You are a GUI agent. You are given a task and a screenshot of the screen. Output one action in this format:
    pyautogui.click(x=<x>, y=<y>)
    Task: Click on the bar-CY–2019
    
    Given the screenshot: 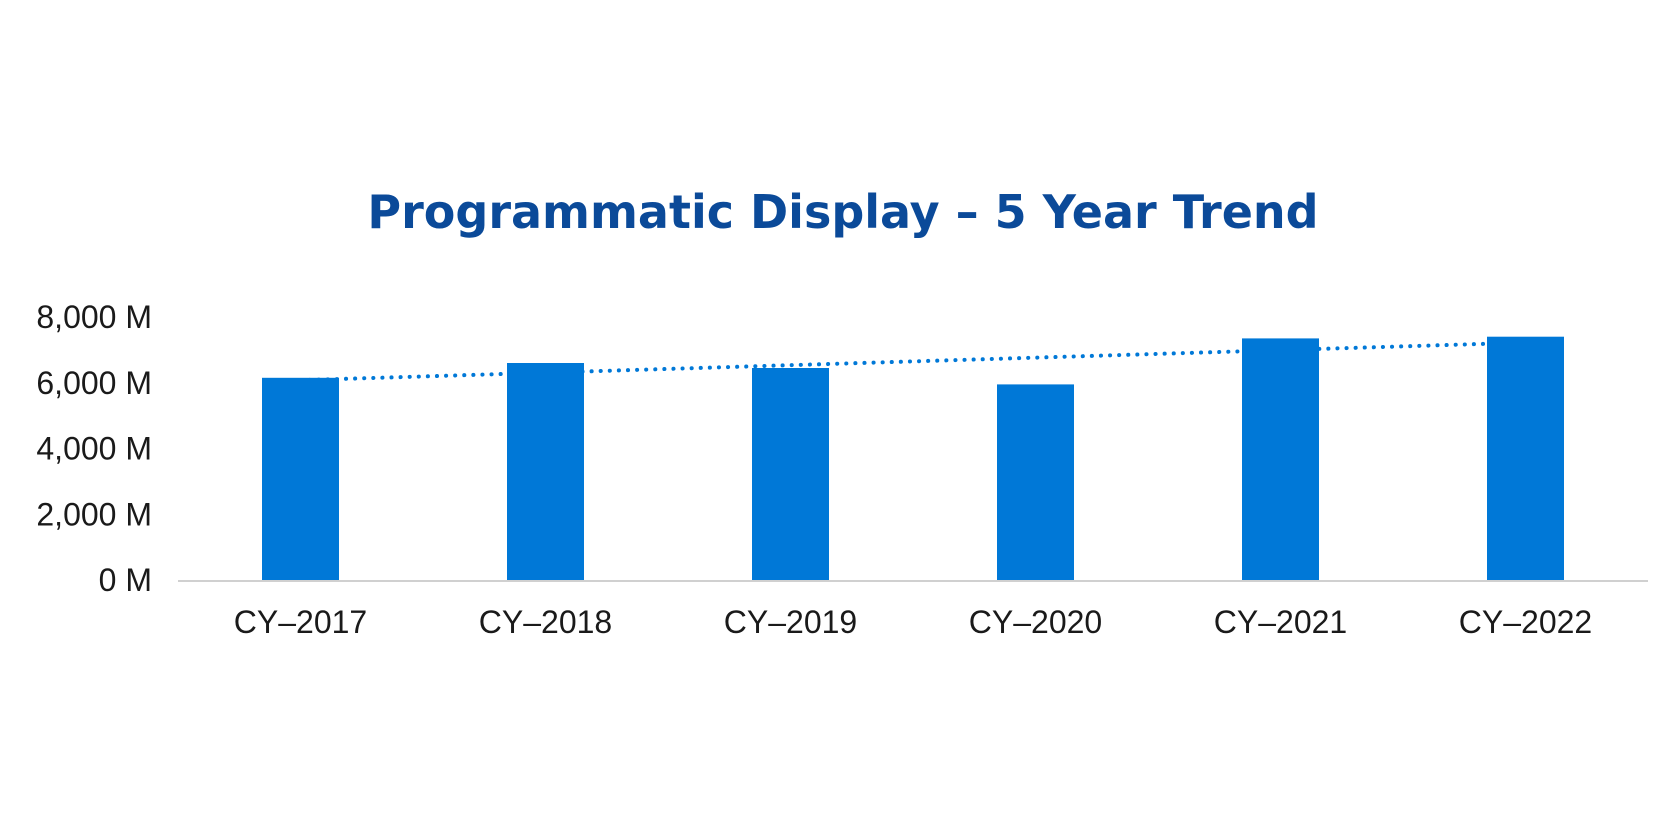 What is the action you would take?
    pyautogui.click(x=790, y=474)
    